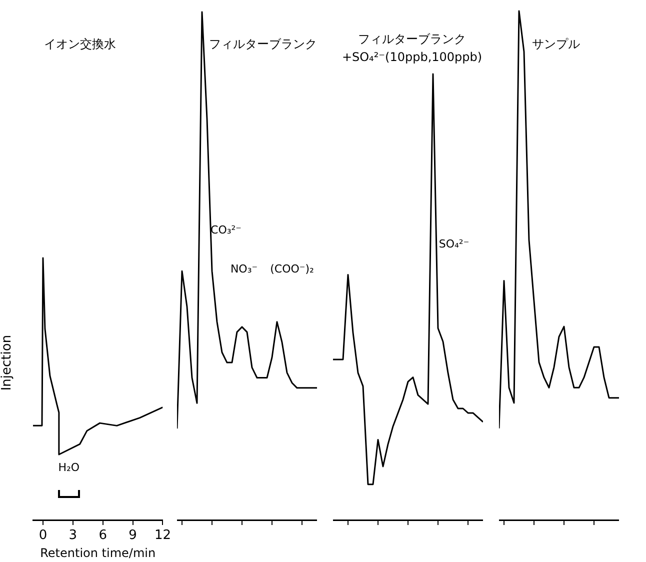 Image resolution: width=646 pixels, height=562 pixels. What do you see at coordinates (102, 536) in the screenshot?
I see `x-tick-label: 6` at bounding box center [102, 536].